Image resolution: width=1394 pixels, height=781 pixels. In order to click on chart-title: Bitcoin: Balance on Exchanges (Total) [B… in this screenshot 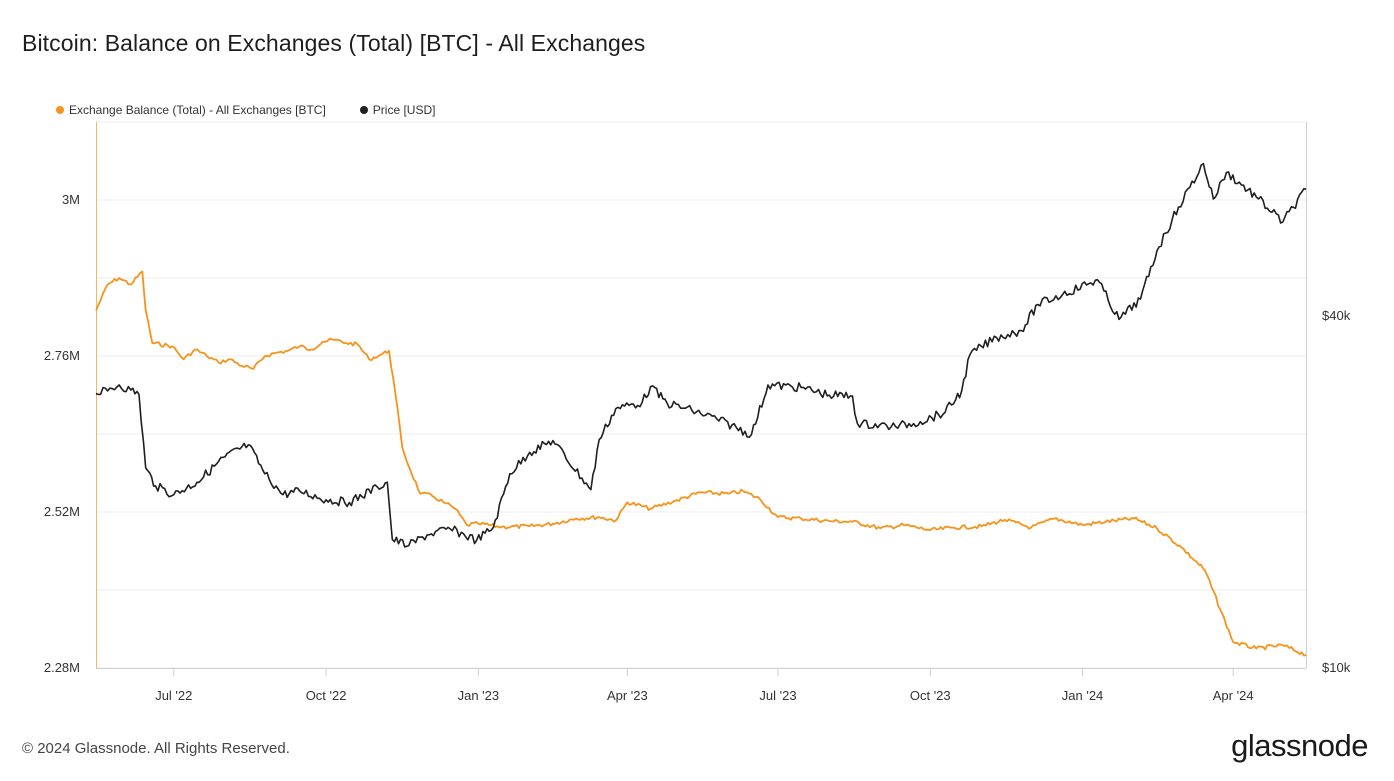, I will do `click(334, 43)`.